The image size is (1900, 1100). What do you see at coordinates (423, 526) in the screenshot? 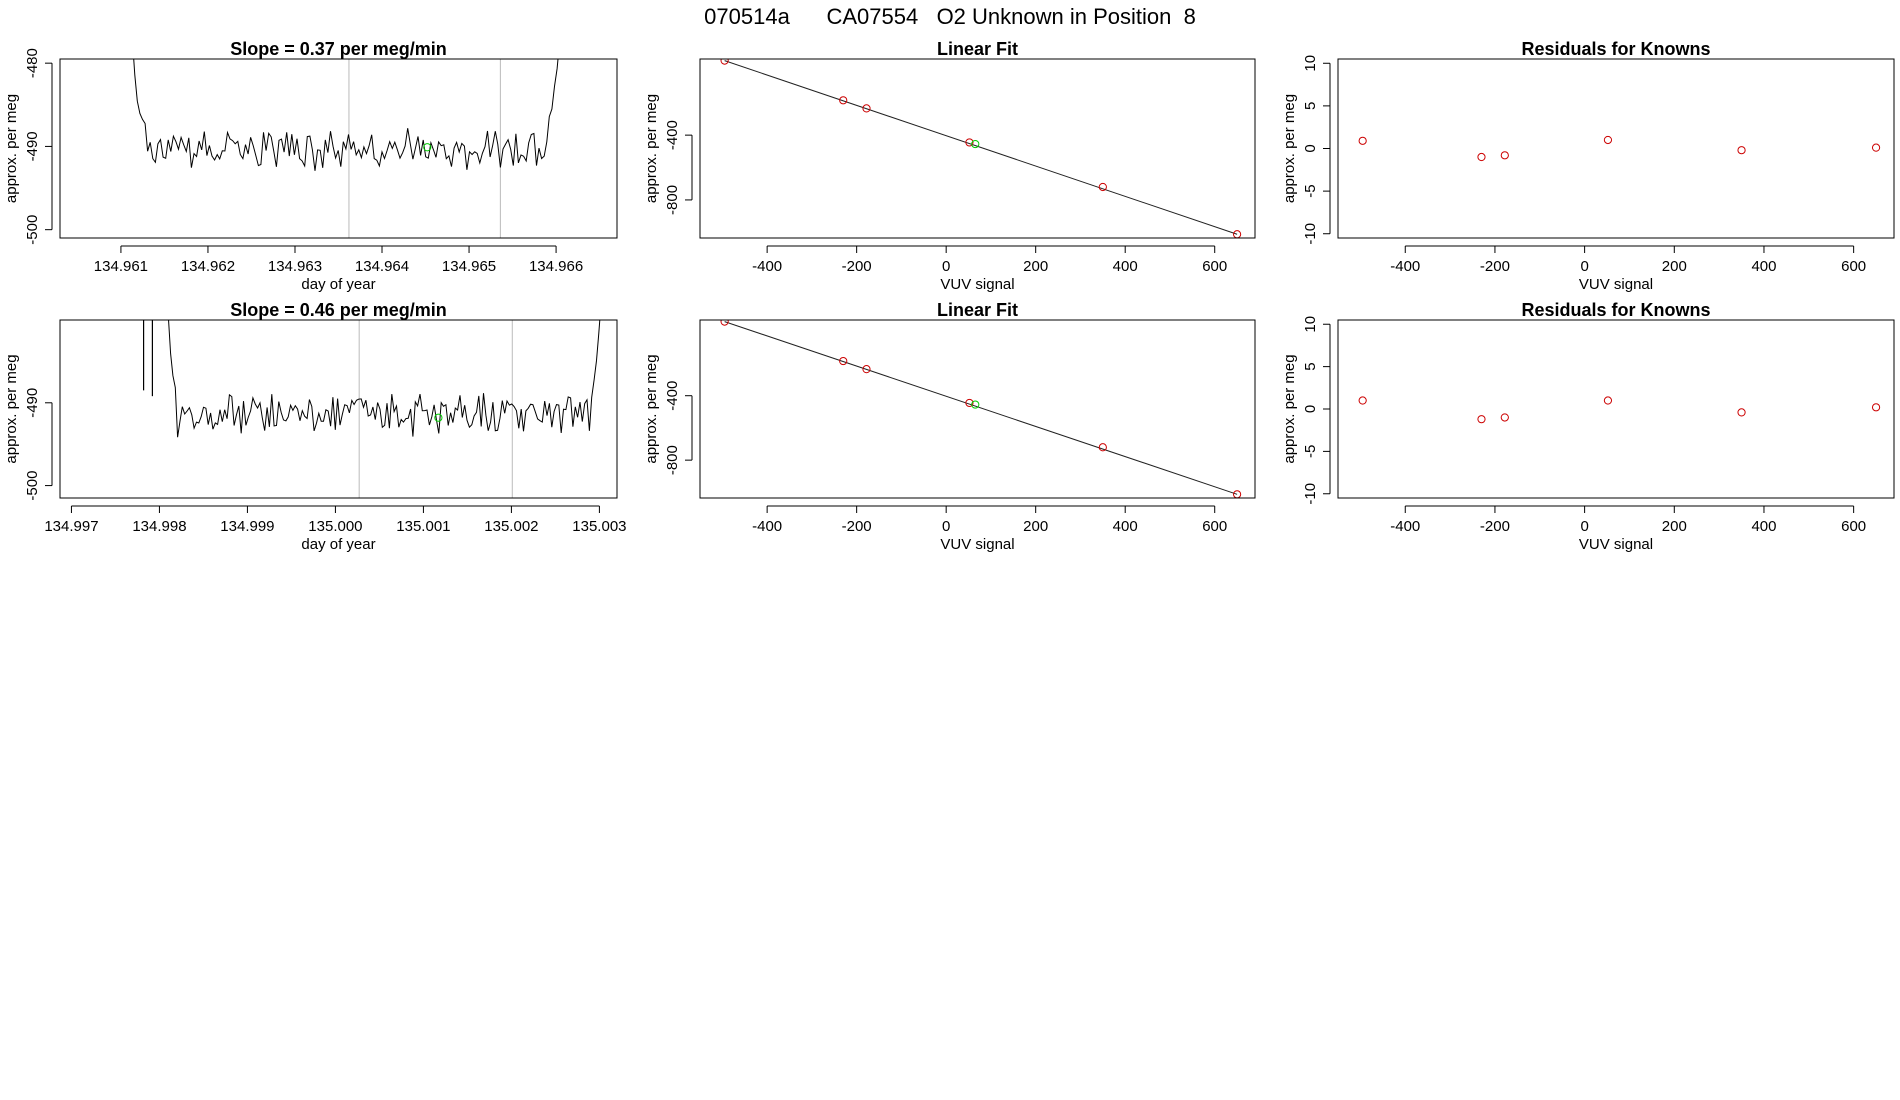
I see `x-tick-label: 135.001` at bounding box center [423, 526].